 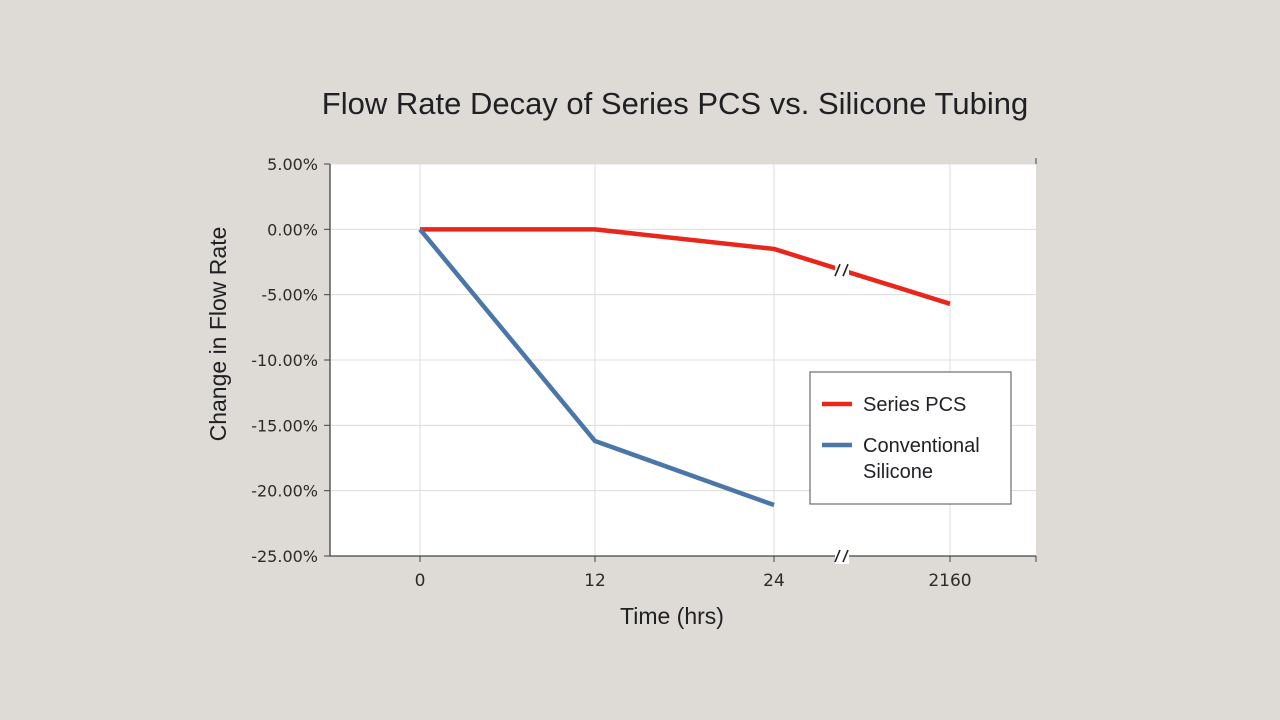 What do you see at coordinates (292, 229) in the screenshot?
I see `y-tick-label: 0.00%` at bounding box center [292, 229].